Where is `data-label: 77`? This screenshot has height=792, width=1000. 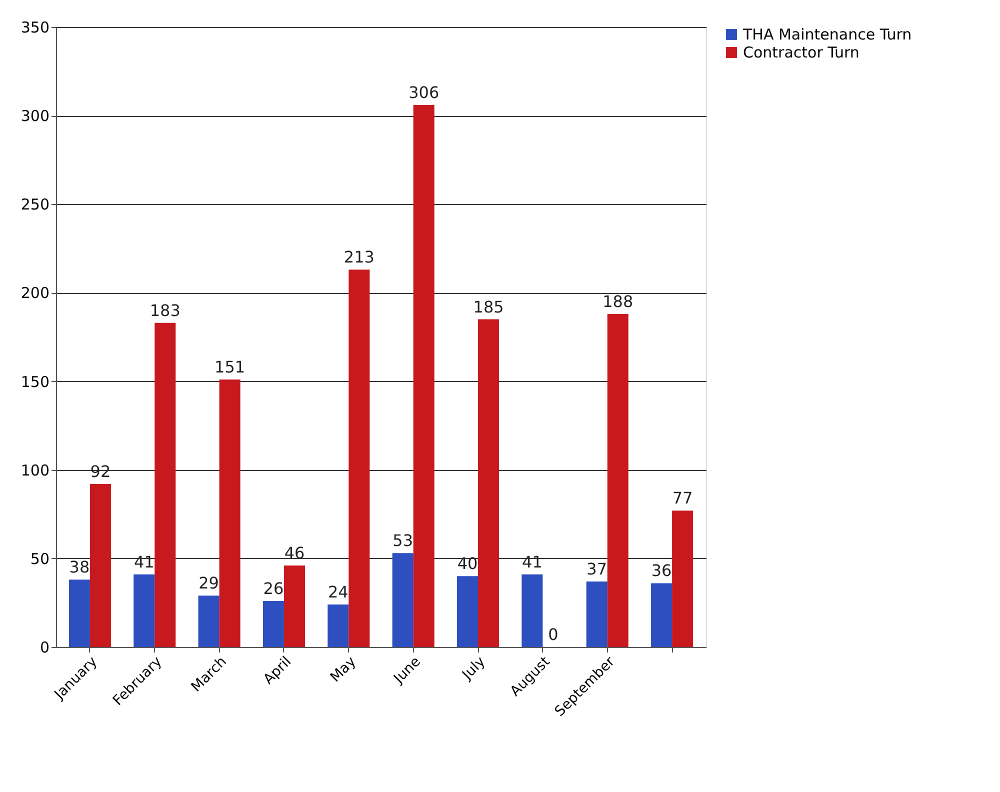 data-label: 77 is located at coordinates (682, 498).